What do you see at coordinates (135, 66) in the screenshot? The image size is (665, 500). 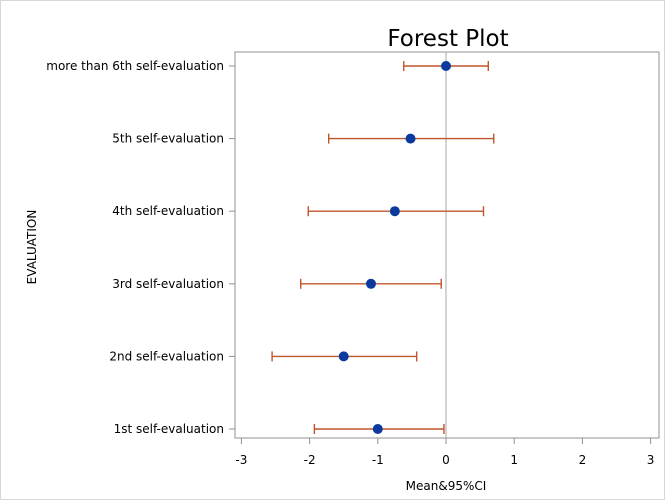 I see `y-tick-label: more than 6th self-evaluation` at bounding box center [135, 66].